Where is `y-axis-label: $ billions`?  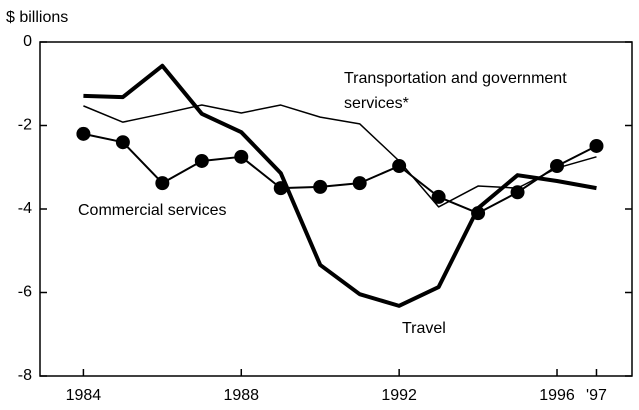
y-axis-label: $ billions is located at coordinates (37, 17).